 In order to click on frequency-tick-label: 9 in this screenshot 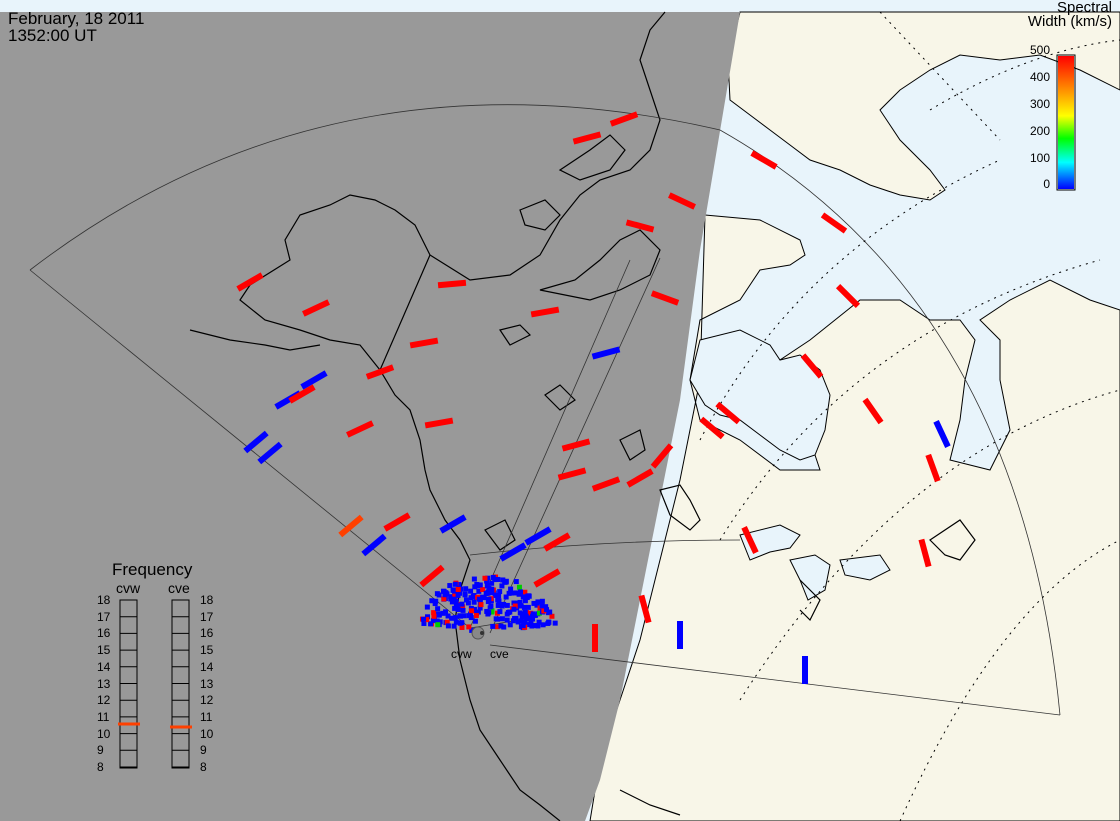, I will do `click(203, 750)`.